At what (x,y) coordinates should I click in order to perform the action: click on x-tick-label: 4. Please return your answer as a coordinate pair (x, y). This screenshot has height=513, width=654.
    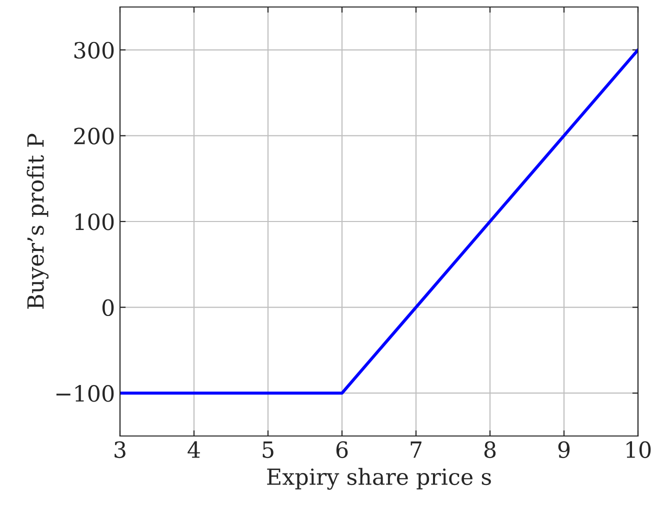
    Looking at the image, I should click on (194, 449).